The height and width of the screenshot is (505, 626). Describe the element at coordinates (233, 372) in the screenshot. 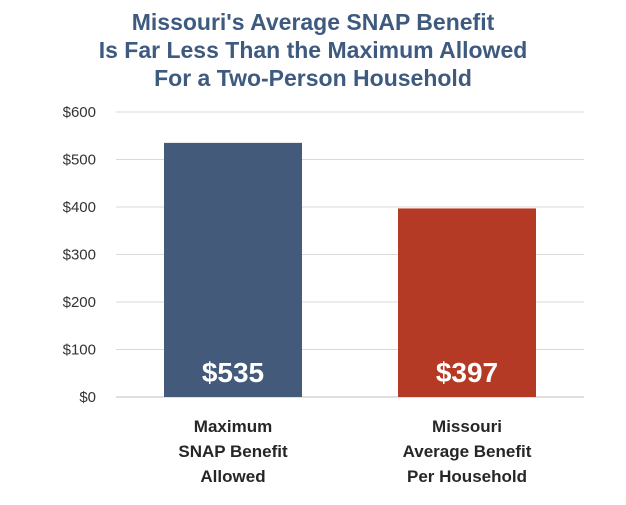

I see `data-label: $535` at that location.